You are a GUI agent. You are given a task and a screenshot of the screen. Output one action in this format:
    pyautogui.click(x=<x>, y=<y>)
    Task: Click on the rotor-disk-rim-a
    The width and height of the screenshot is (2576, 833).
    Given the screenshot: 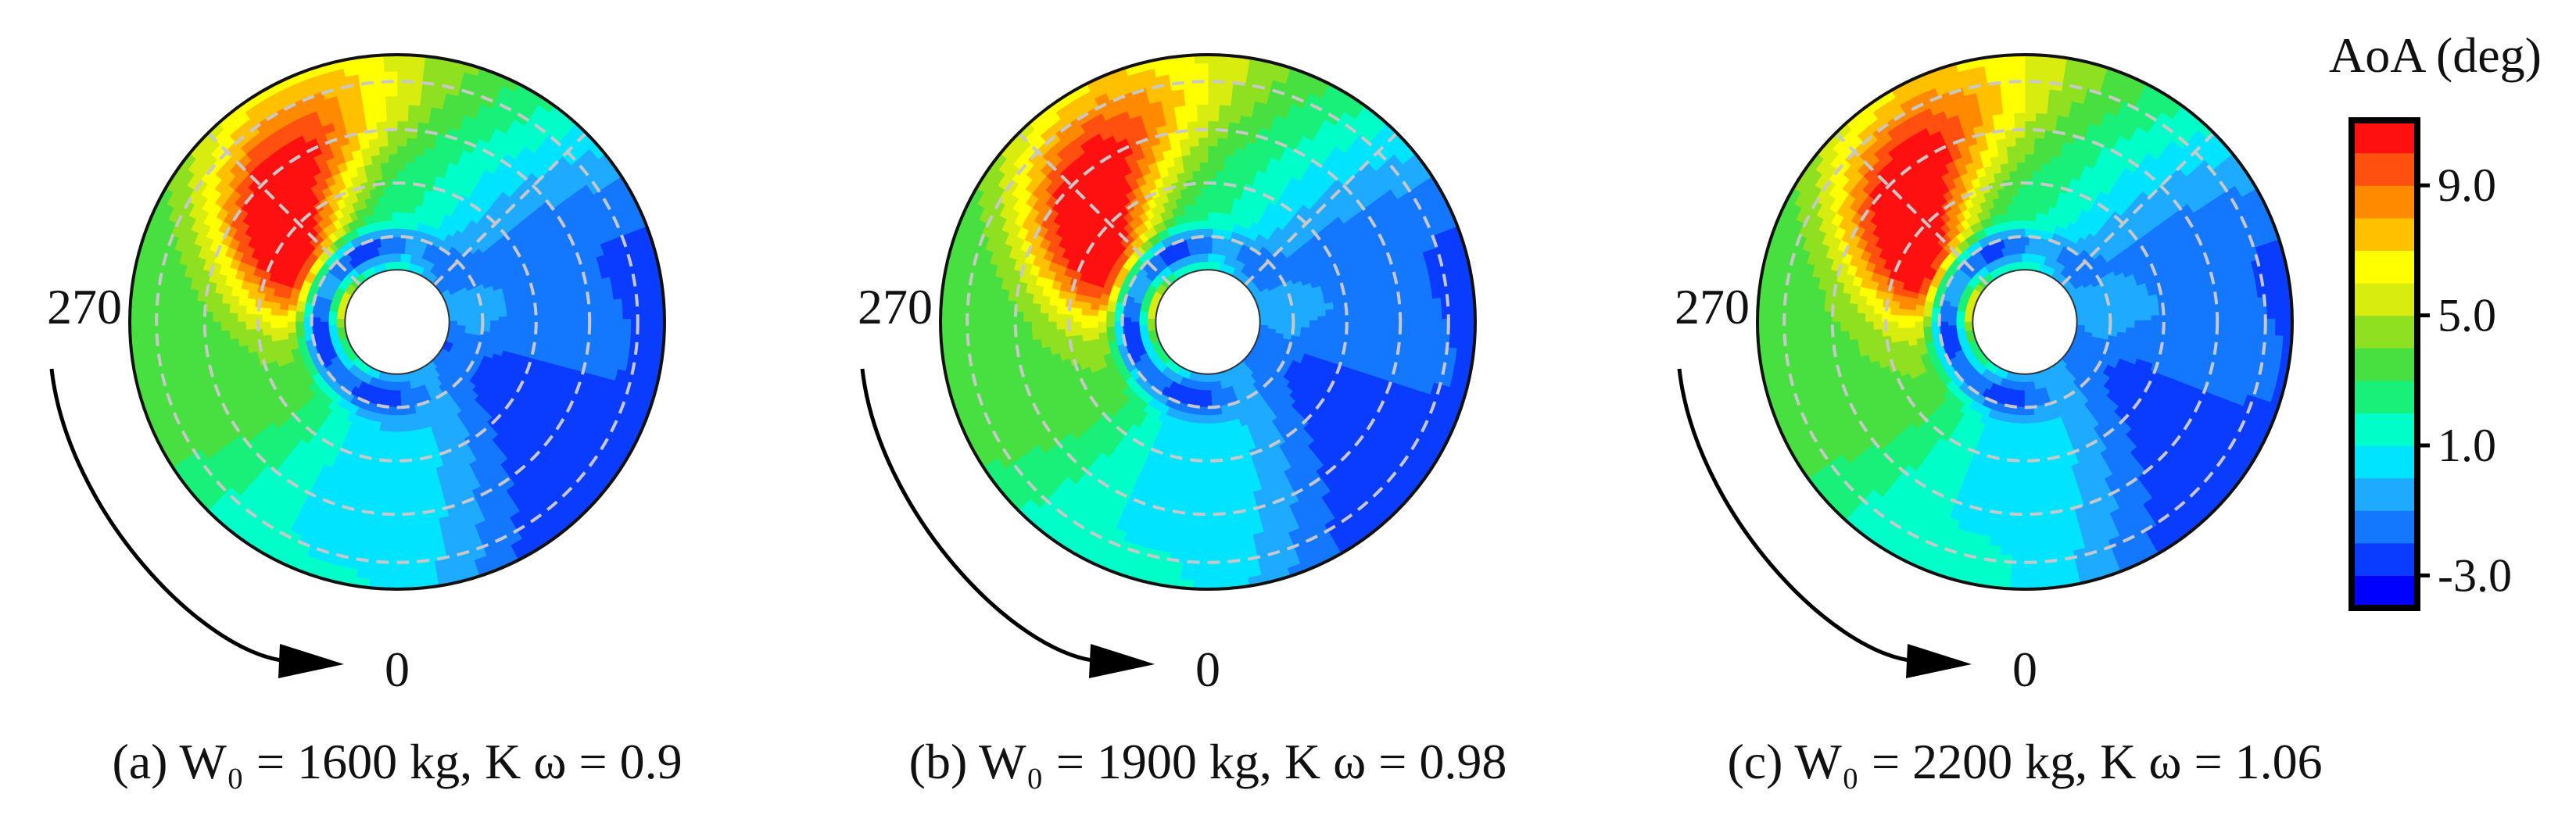 What is the action you would take?
    pyautogui.click(x=397, y=322)
    